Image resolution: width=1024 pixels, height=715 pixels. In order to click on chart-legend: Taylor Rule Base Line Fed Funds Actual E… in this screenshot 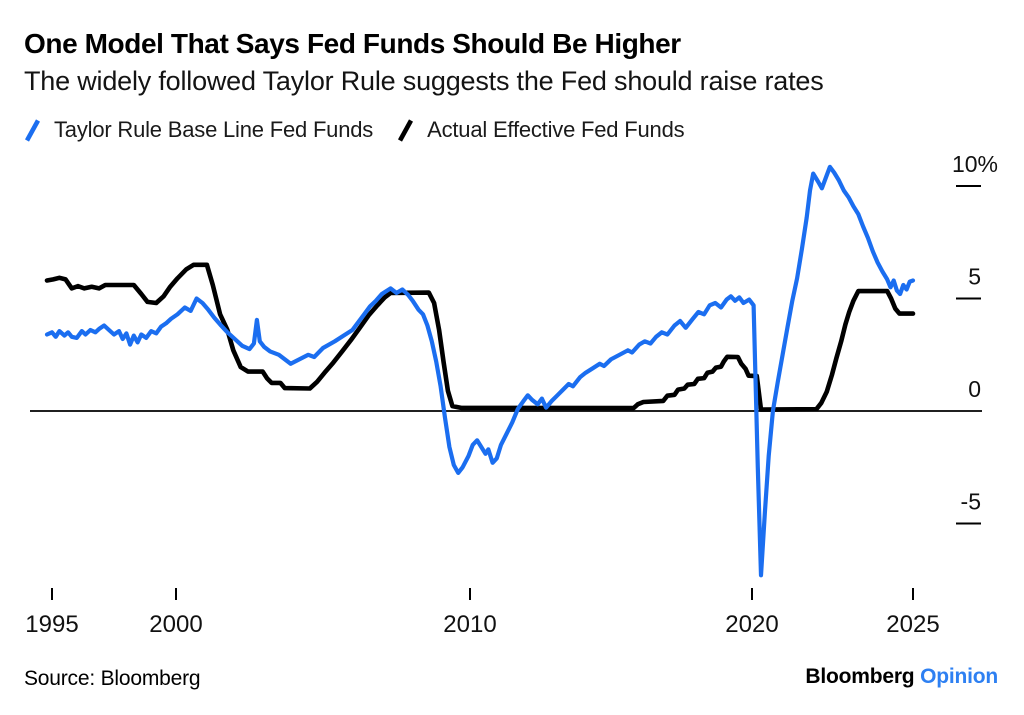, I will do `click(354, 130)`.